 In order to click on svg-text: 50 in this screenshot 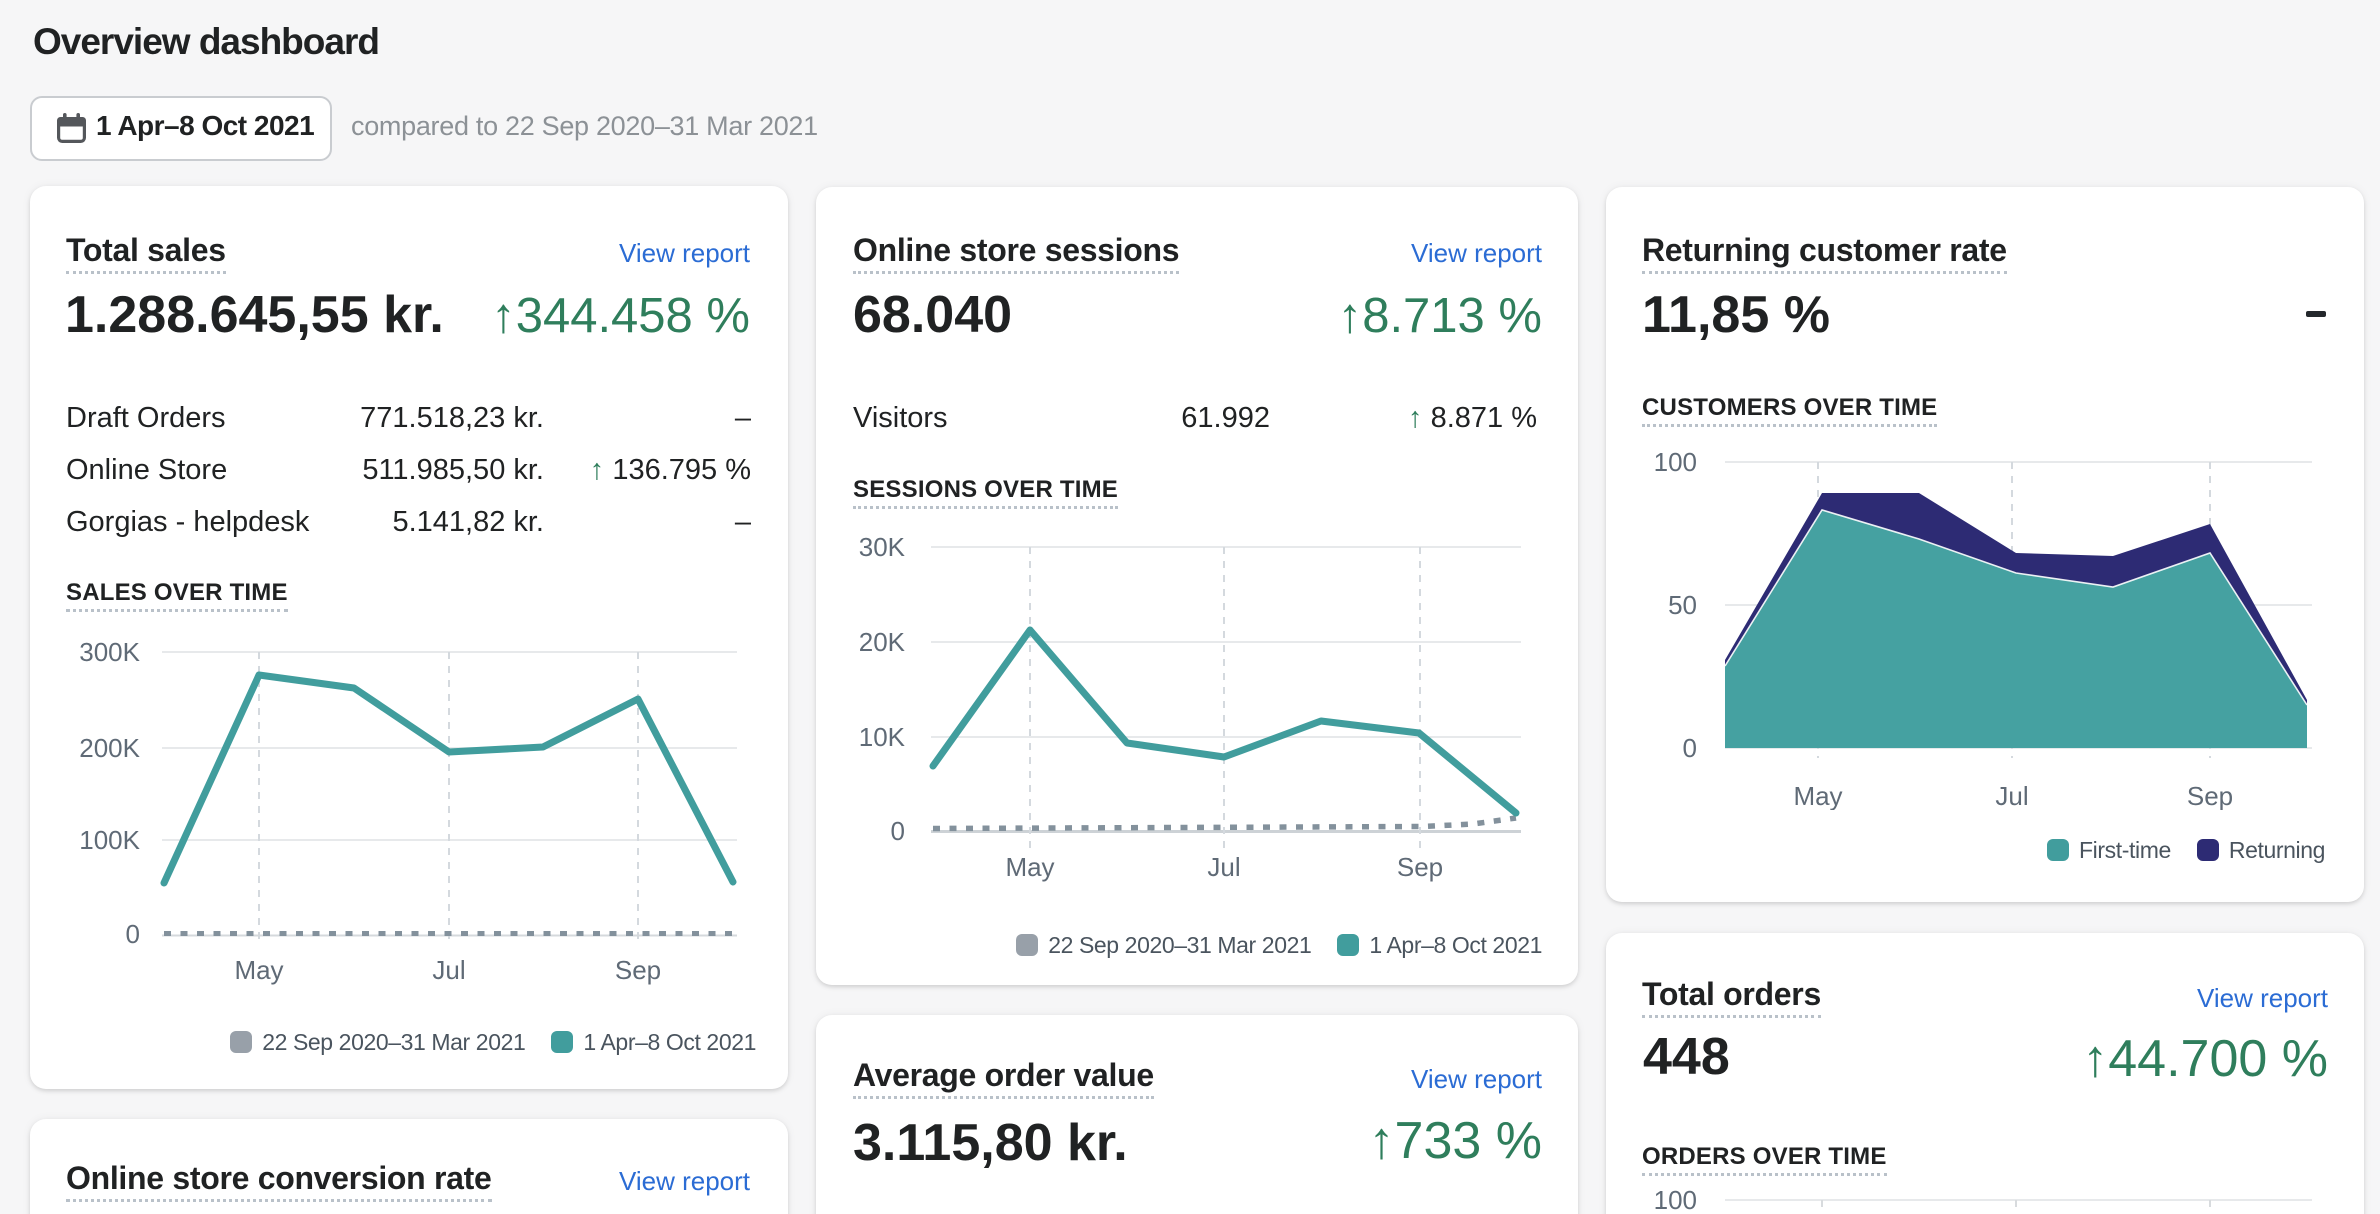, I will do `click(1682, 605)`.